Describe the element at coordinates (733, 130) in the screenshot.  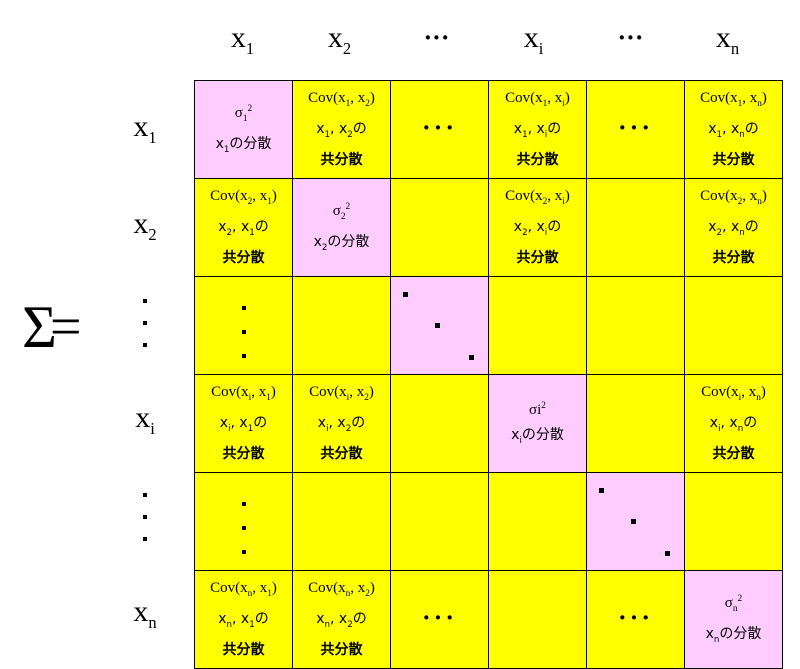
I see `pair-label: x1, xnの` at that location.